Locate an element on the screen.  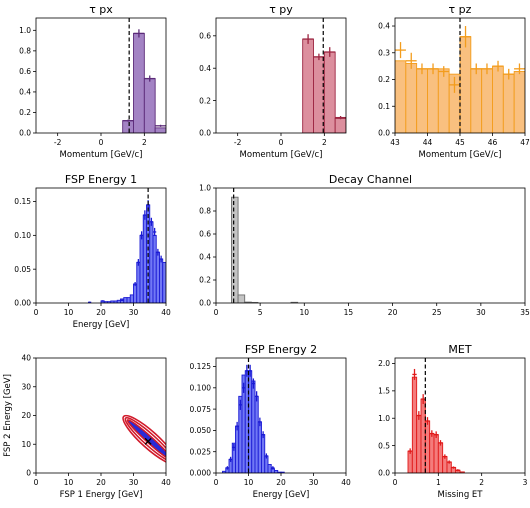
y-tick-label: 10 is located at coordinates (26, 444).